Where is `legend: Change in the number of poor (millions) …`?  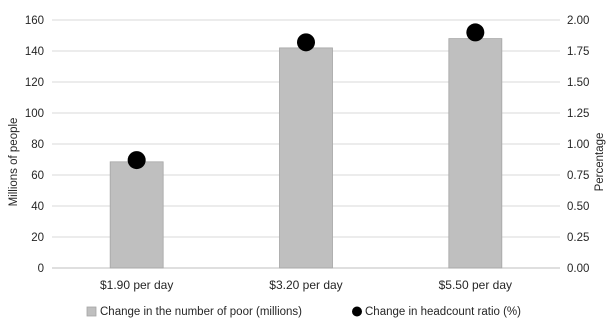
legend: Change in the number of poor (millions) … is located at coordinates (303, 312).